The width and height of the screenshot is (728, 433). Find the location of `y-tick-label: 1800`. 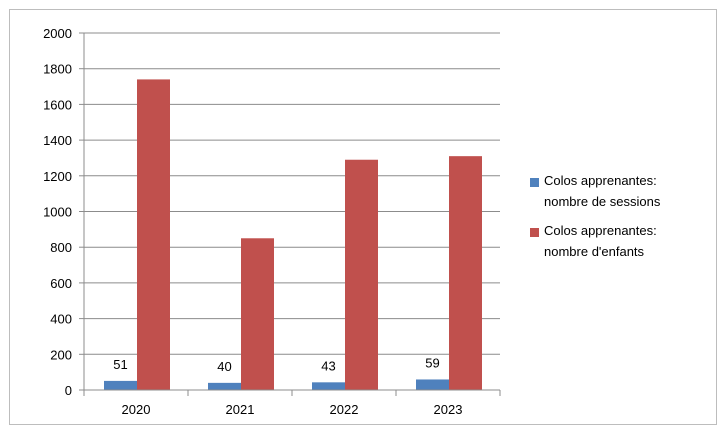

y-tick-label: 1800 is located at coordinates (57, 69).